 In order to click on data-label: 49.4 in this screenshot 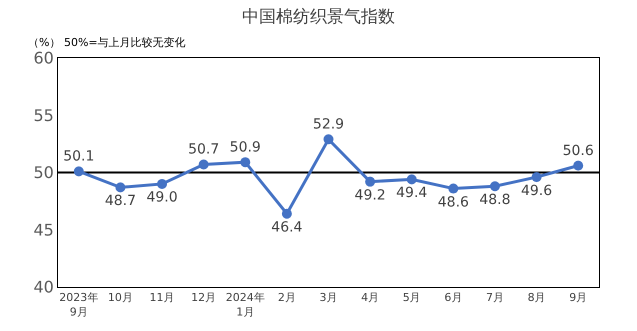, I will do `click(412, 193)`.